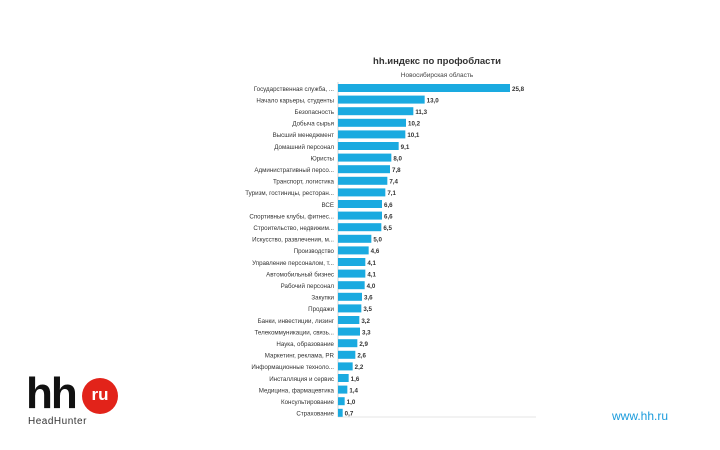  What do you see at coordinates (314, 112) in the screenshot?
I see `category-label: Безопасность` at bounding box center [314, 112].